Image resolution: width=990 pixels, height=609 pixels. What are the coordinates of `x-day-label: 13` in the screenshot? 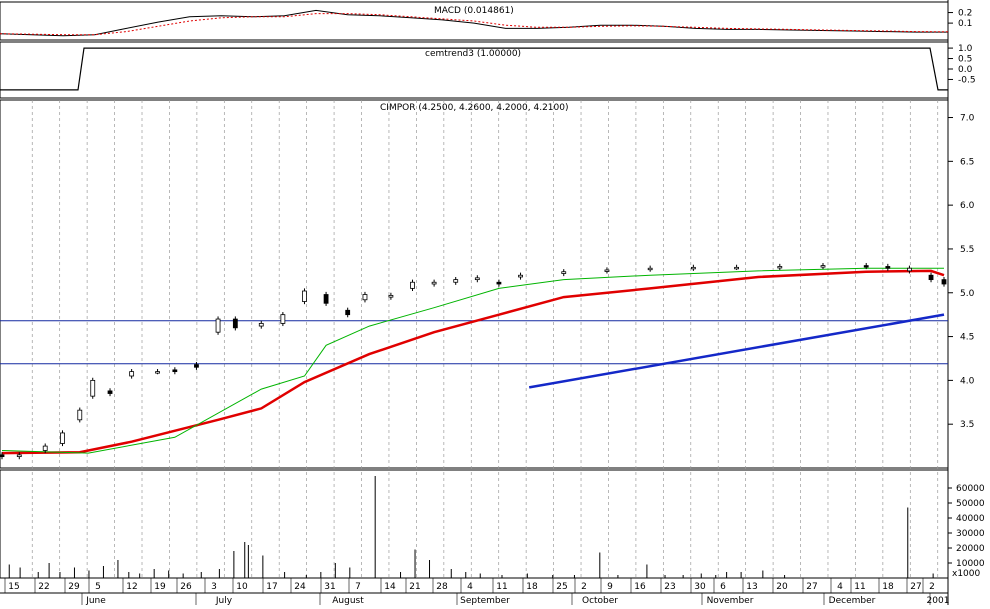 It's located at (751, 587).